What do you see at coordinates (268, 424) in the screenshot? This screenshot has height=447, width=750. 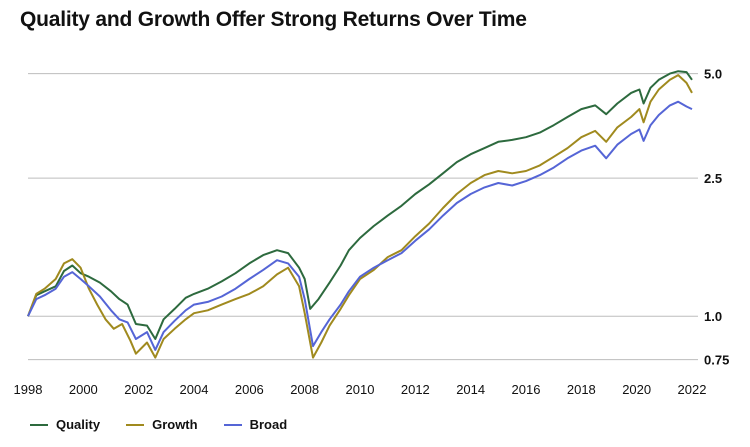 I see `legend-label-broad: Broad` at bounding box center [268, 424].